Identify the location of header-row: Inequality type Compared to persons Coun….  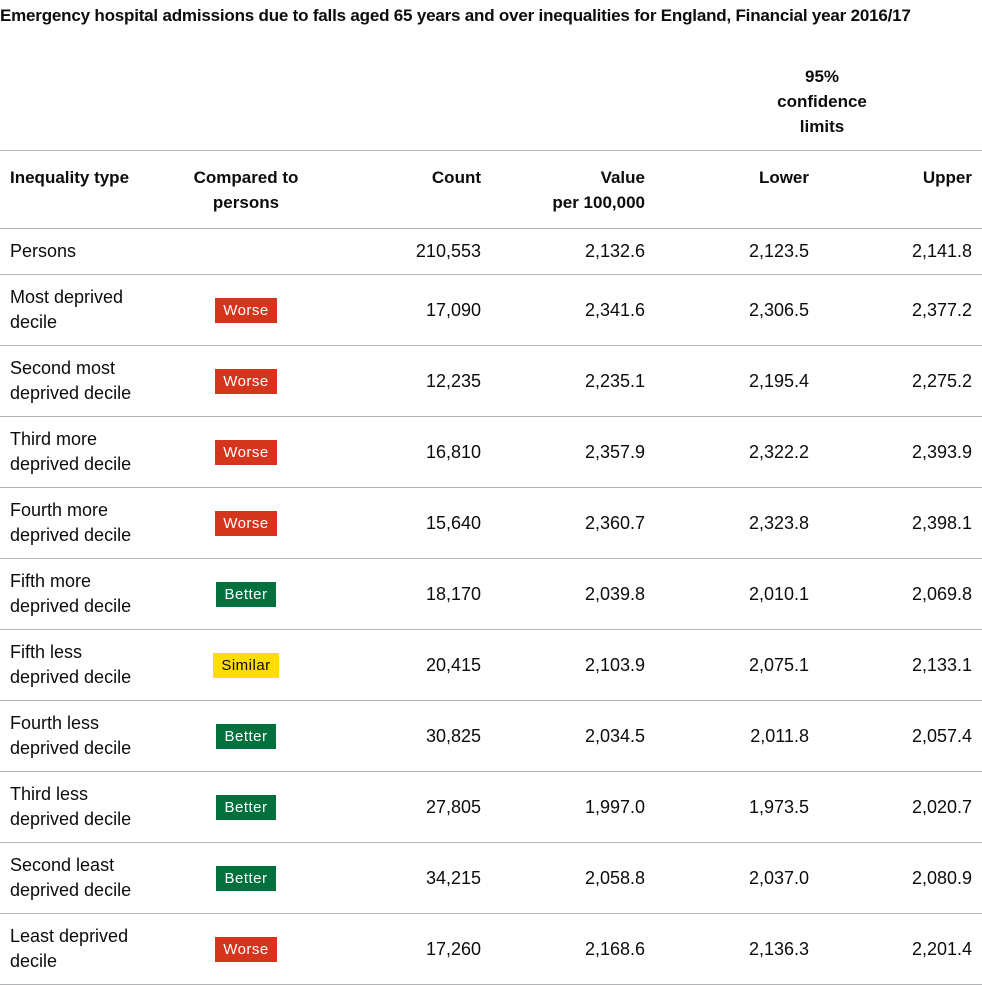
(491, 189).